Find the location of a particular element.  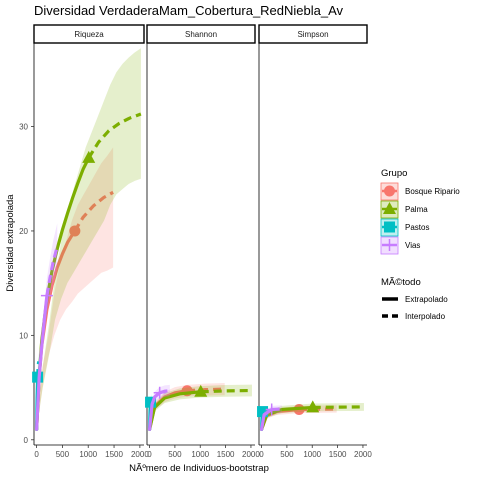

x-axis-title: NÃºmero de Individuos-bootstrap is located at coordinates (199, 468).